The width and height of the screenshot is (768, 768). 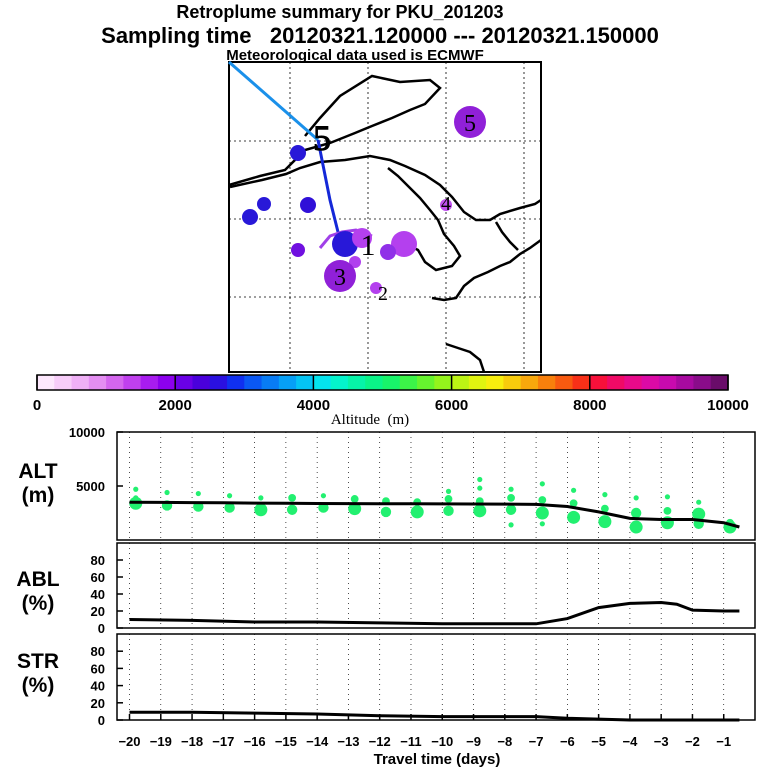 I want to click on x-tick-label: −8, so click(x=504, y=741).